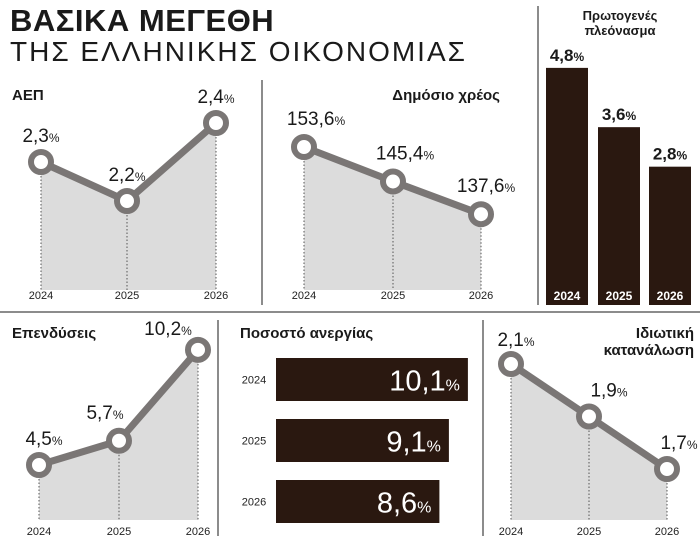 The image size is (700, 543). What do you see at coordinates (40, 136) in the screenshot?
I see `gdp-data-label-2024: 2,3%` at bounding box center [40, 136].